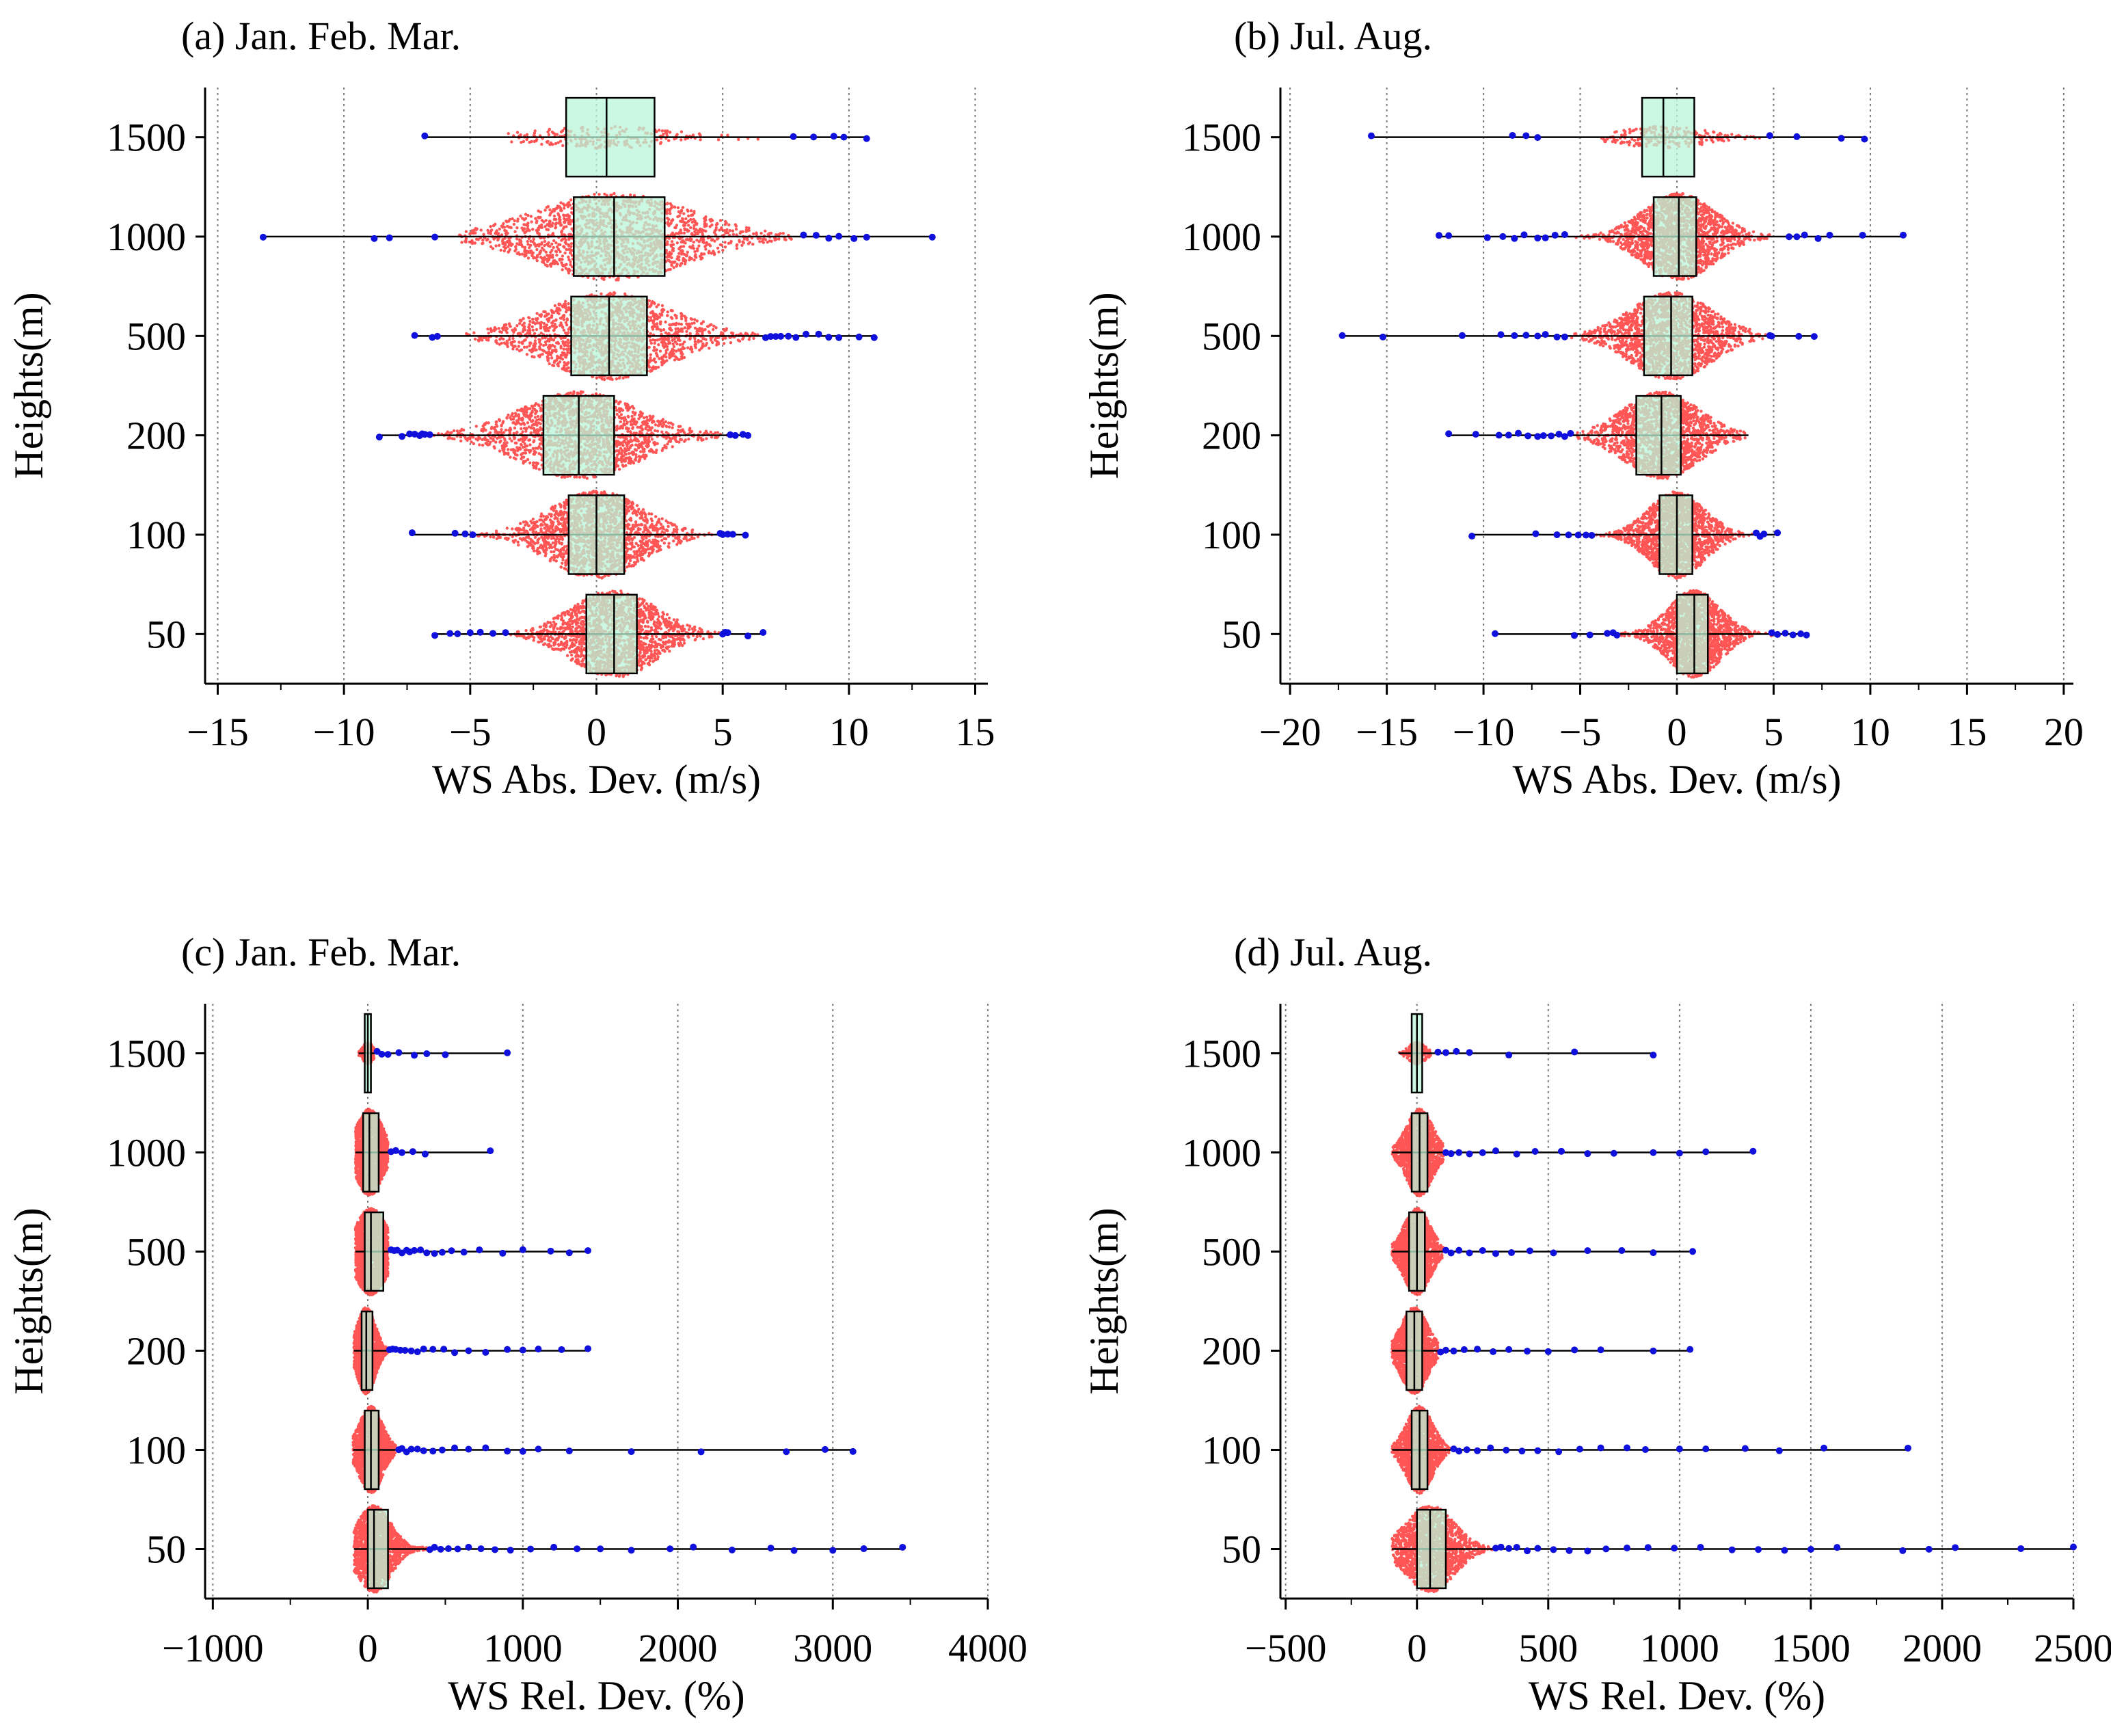  Describe the element at coordinates (2064, 732) in the screenshot. I see `x-tick-label: 20` at that location.